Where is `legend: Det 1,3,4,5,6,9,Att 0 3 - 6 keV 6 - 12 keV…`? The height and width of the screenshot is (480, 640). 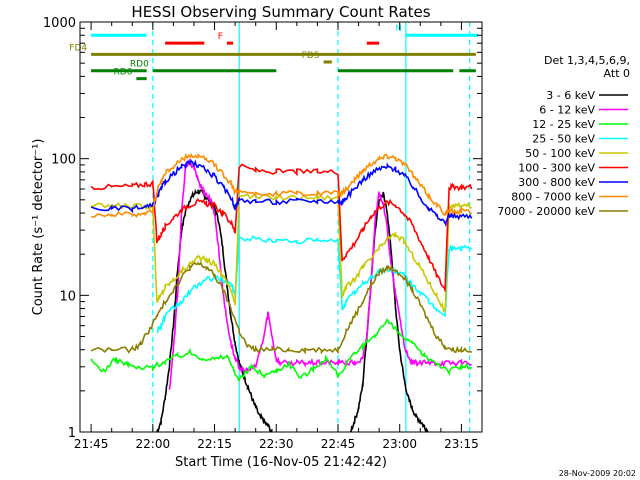
legend: Det 1,3,4,5,6,9,Att 0 3 - 6 keV 6 - 12 keV… is located at coordinates (563, 136).